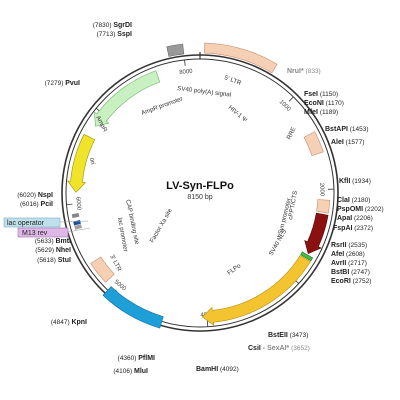 The width and height of the screenshot is (400, 400). I want to click on tick-label-8000: 8000, so click(186, 73).